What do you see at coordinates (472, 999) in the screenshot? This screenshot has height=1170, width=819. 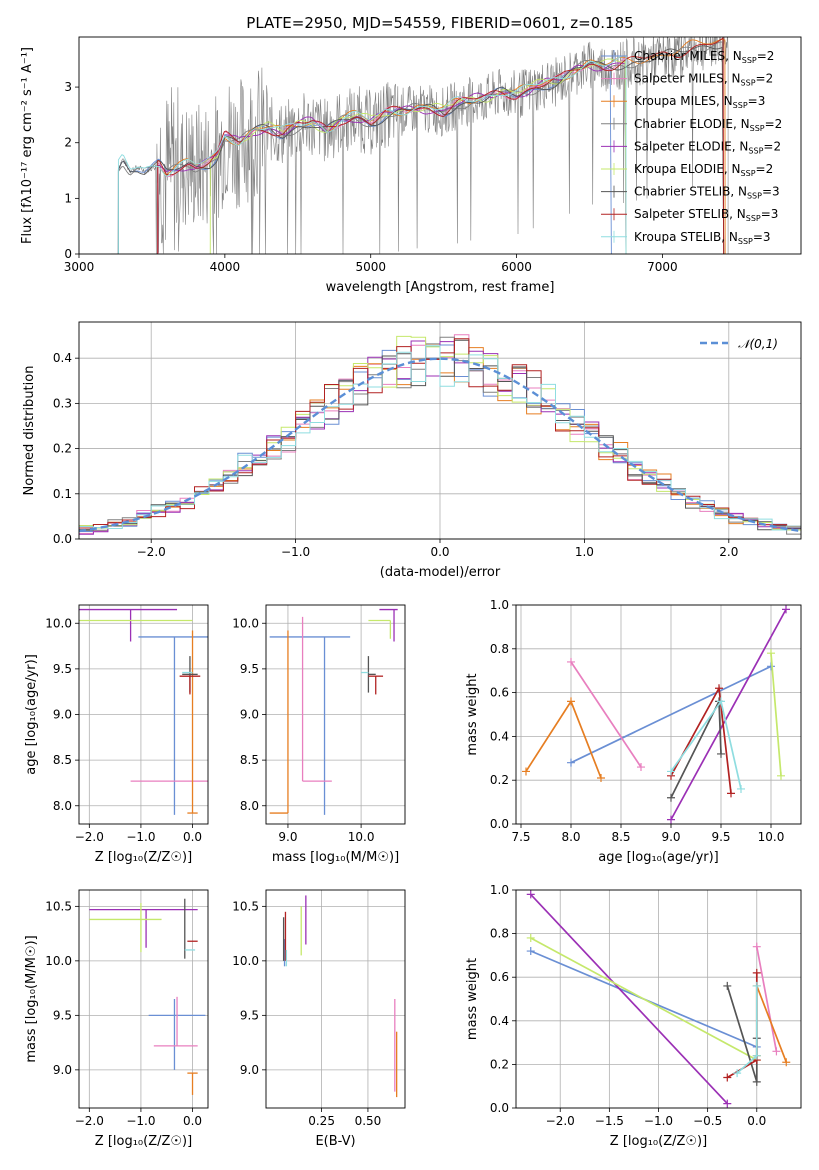 I see `y-axis-label: mass weight` at bounding box center [472, 999].